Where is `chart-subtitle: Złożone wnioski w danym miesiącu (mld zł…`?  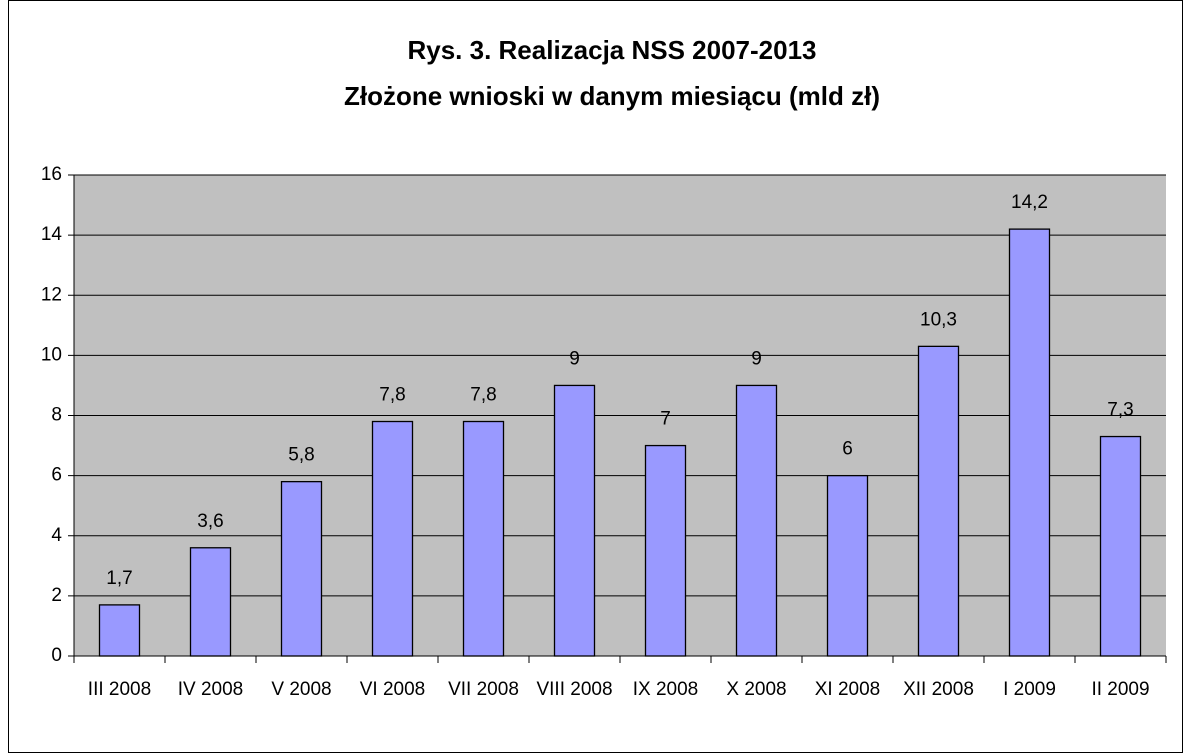 chart-subtitle: Złożone wnioski w danym miesiącu (mld zł… is located at coordinates (612, 96).